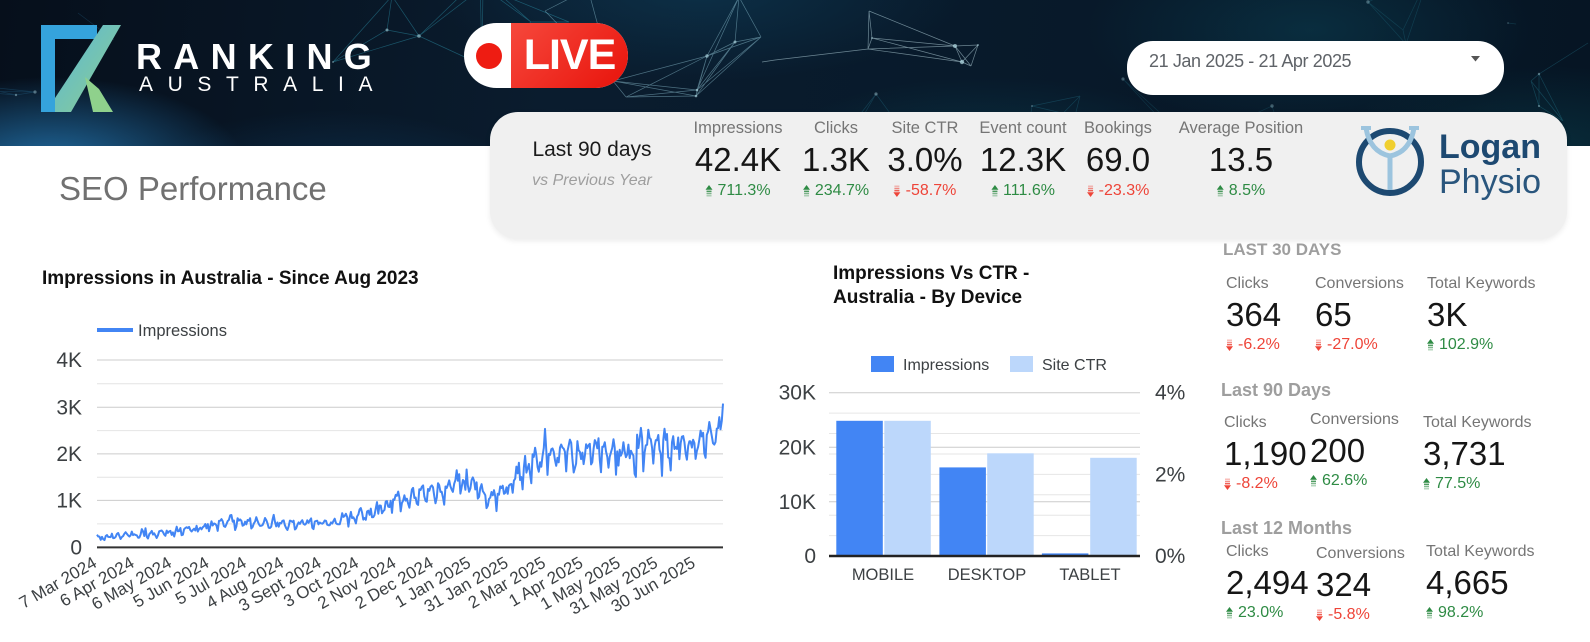 The height and width of the screenshot is (642, 1590). What do you see at coordinates (69, 360) in the screenshot?
I see `svg-text: 4K` at bounding box center [69, 360].